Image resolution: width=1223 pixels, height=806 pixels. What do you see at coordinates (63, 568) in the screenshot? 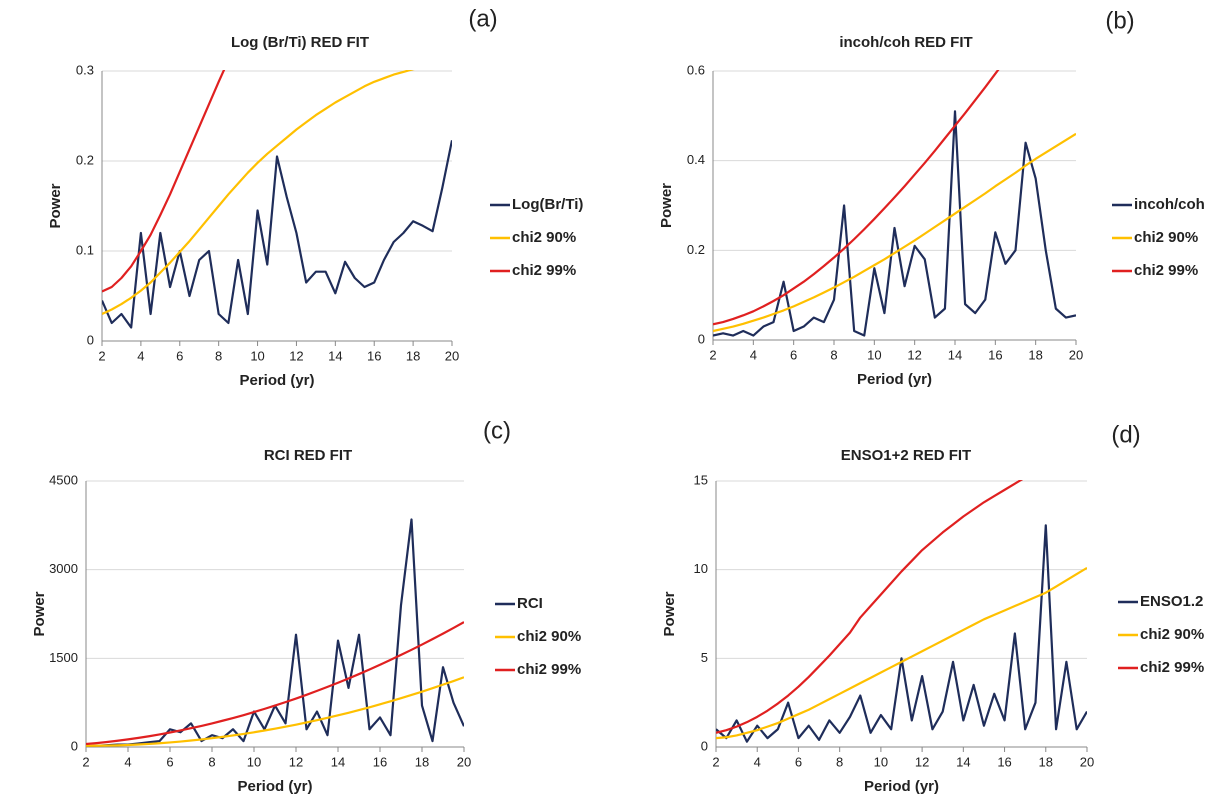
I see `y-tick-label: 3000` at bounding box center [63, 568].